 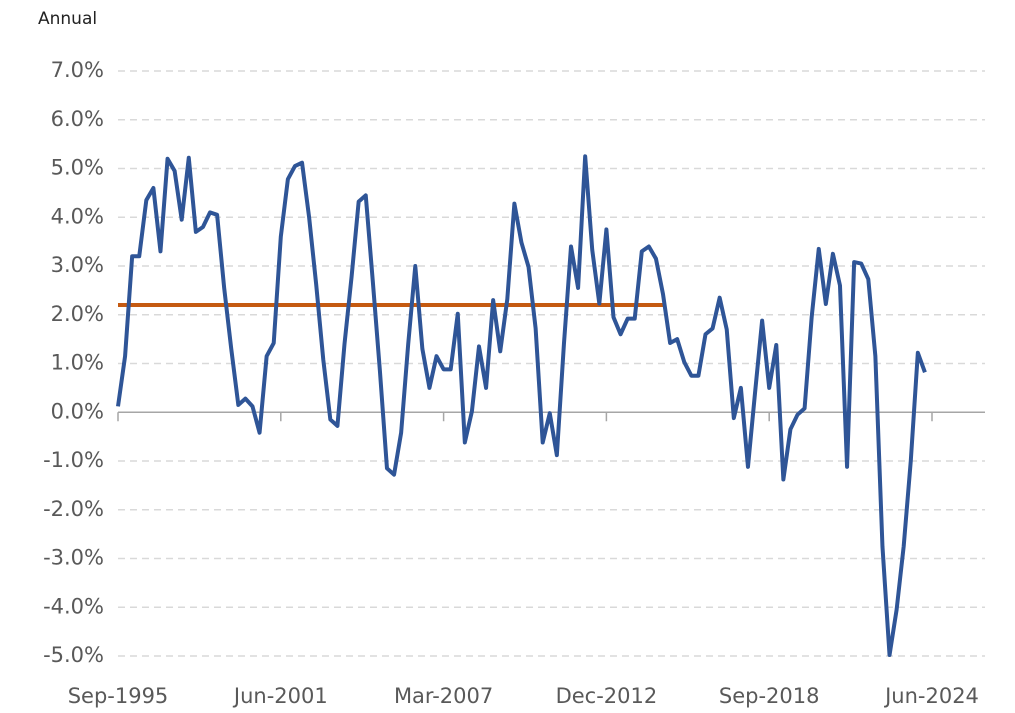 What do you see at coordinates (443, 696) in the screenshot?
I see `x-tick-label: Mar-2007` at bounding box center [443, 696].